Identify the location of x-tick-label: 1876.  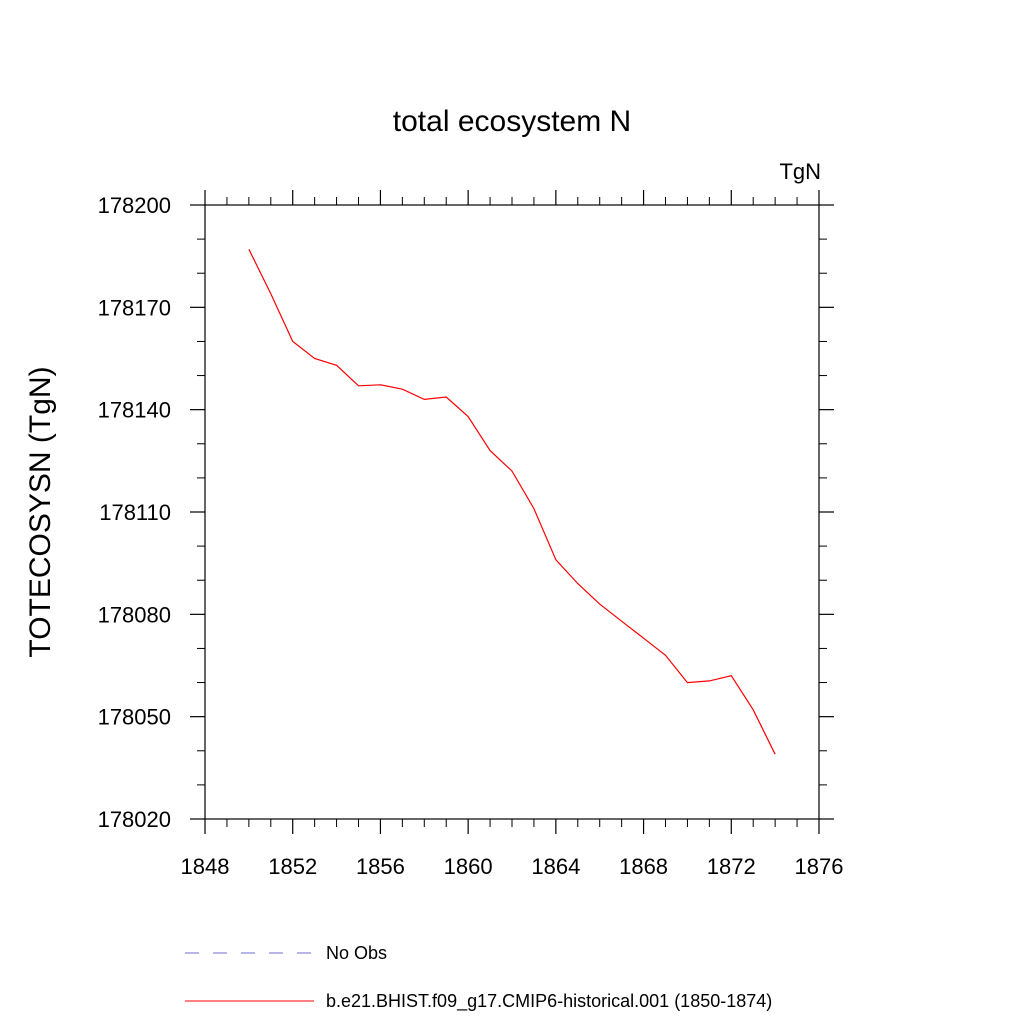
(819, 866).